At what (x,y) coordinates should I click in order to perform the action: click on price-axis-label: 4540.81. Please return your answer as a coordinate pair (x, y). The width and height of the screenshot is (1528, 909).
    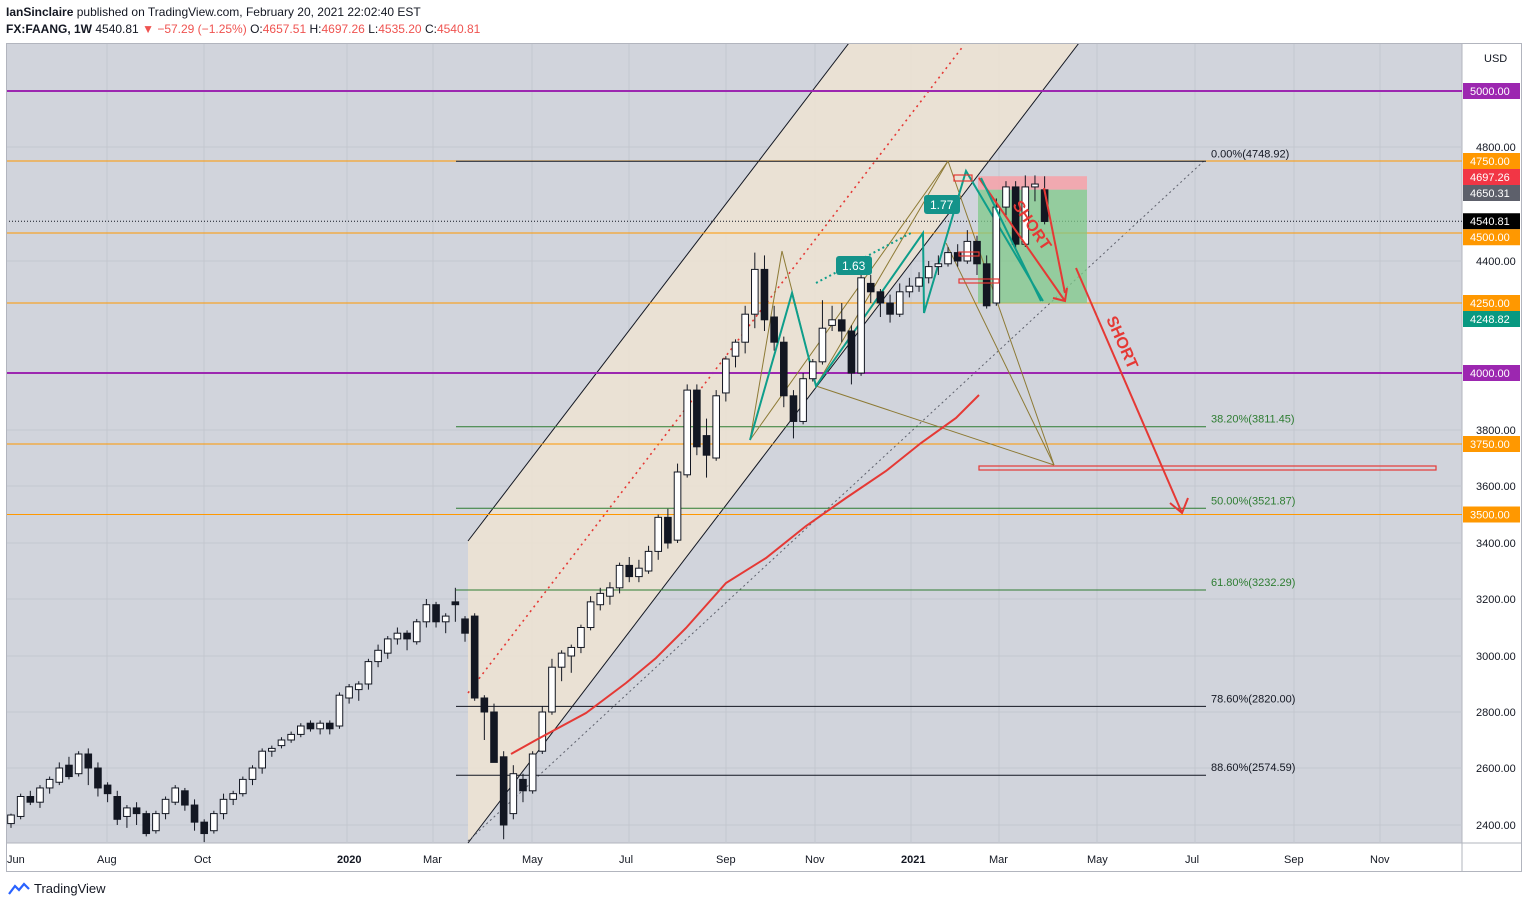
    Looking at the image, I should click on (1490, 222).